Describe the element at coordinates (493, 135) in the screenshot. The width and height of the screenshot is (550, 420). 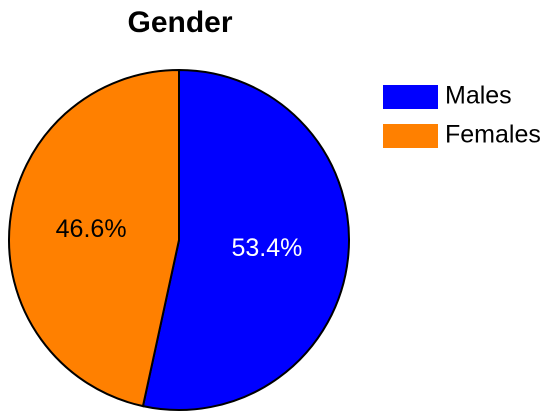
I see `legend-label-females: Females` at that location.